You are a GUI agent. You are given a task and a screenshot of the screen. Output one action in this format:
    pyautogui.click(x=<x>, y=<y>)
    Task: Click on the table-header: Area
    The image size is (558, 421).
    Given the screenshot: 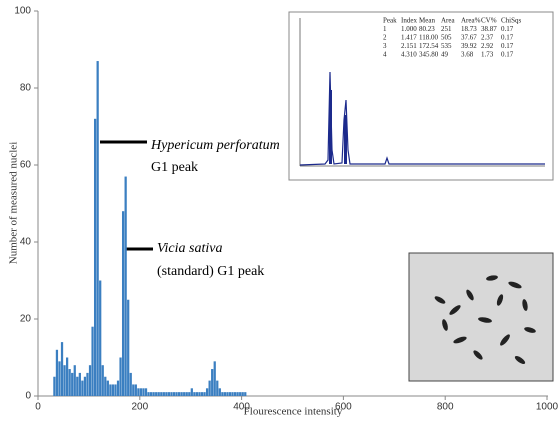 What is the action you would take?
    pyautogui.click(x=448, y=21)
    